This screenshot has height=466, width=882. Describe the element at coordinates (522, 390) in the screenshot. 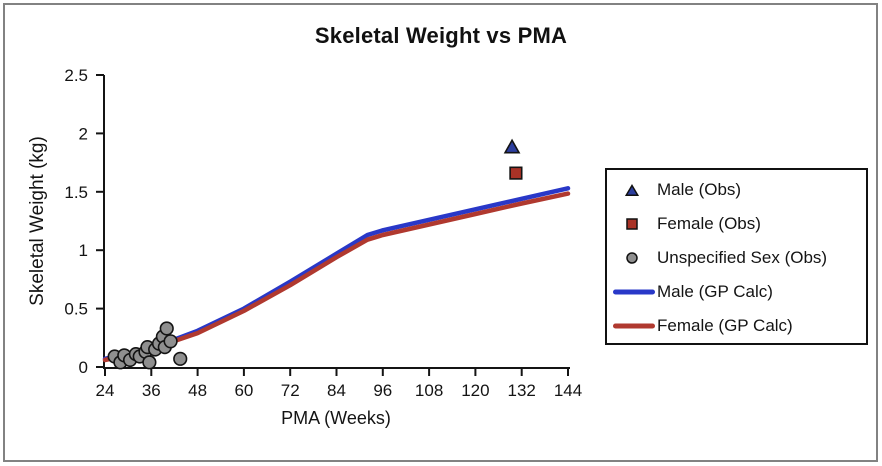

I see `x-tick-label: 132` at that location.